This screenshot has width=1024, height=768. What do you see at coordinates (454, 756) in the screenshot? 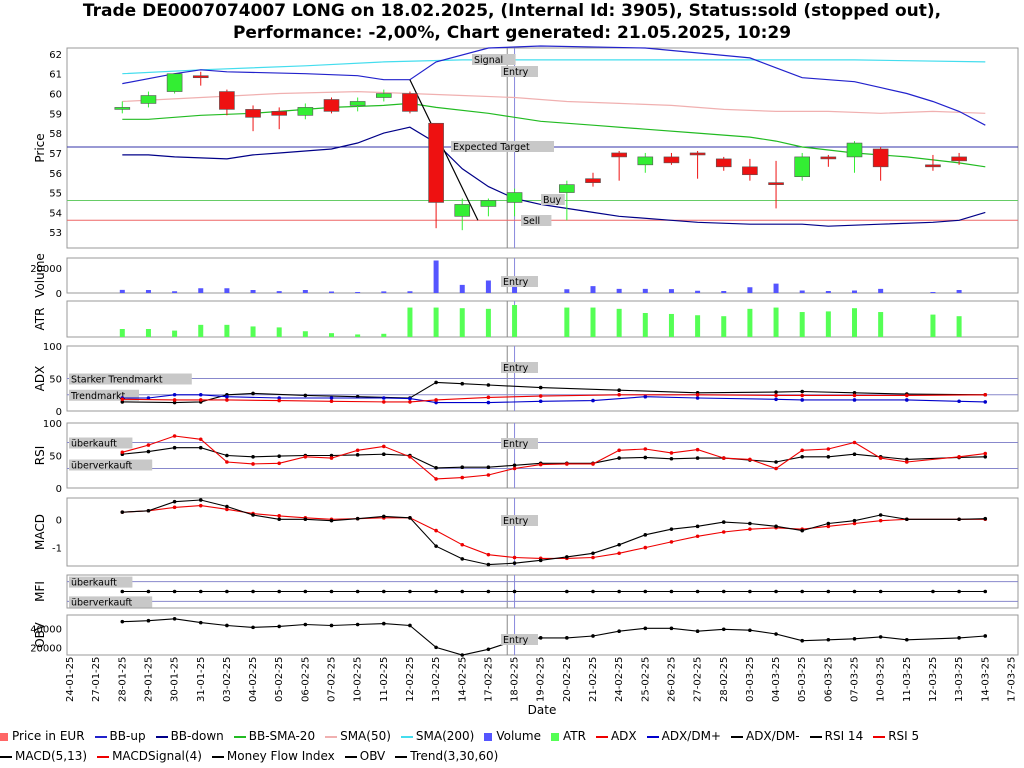
I see `legend-label: Trend(3,30,60)` at bounding box center [454, 756].